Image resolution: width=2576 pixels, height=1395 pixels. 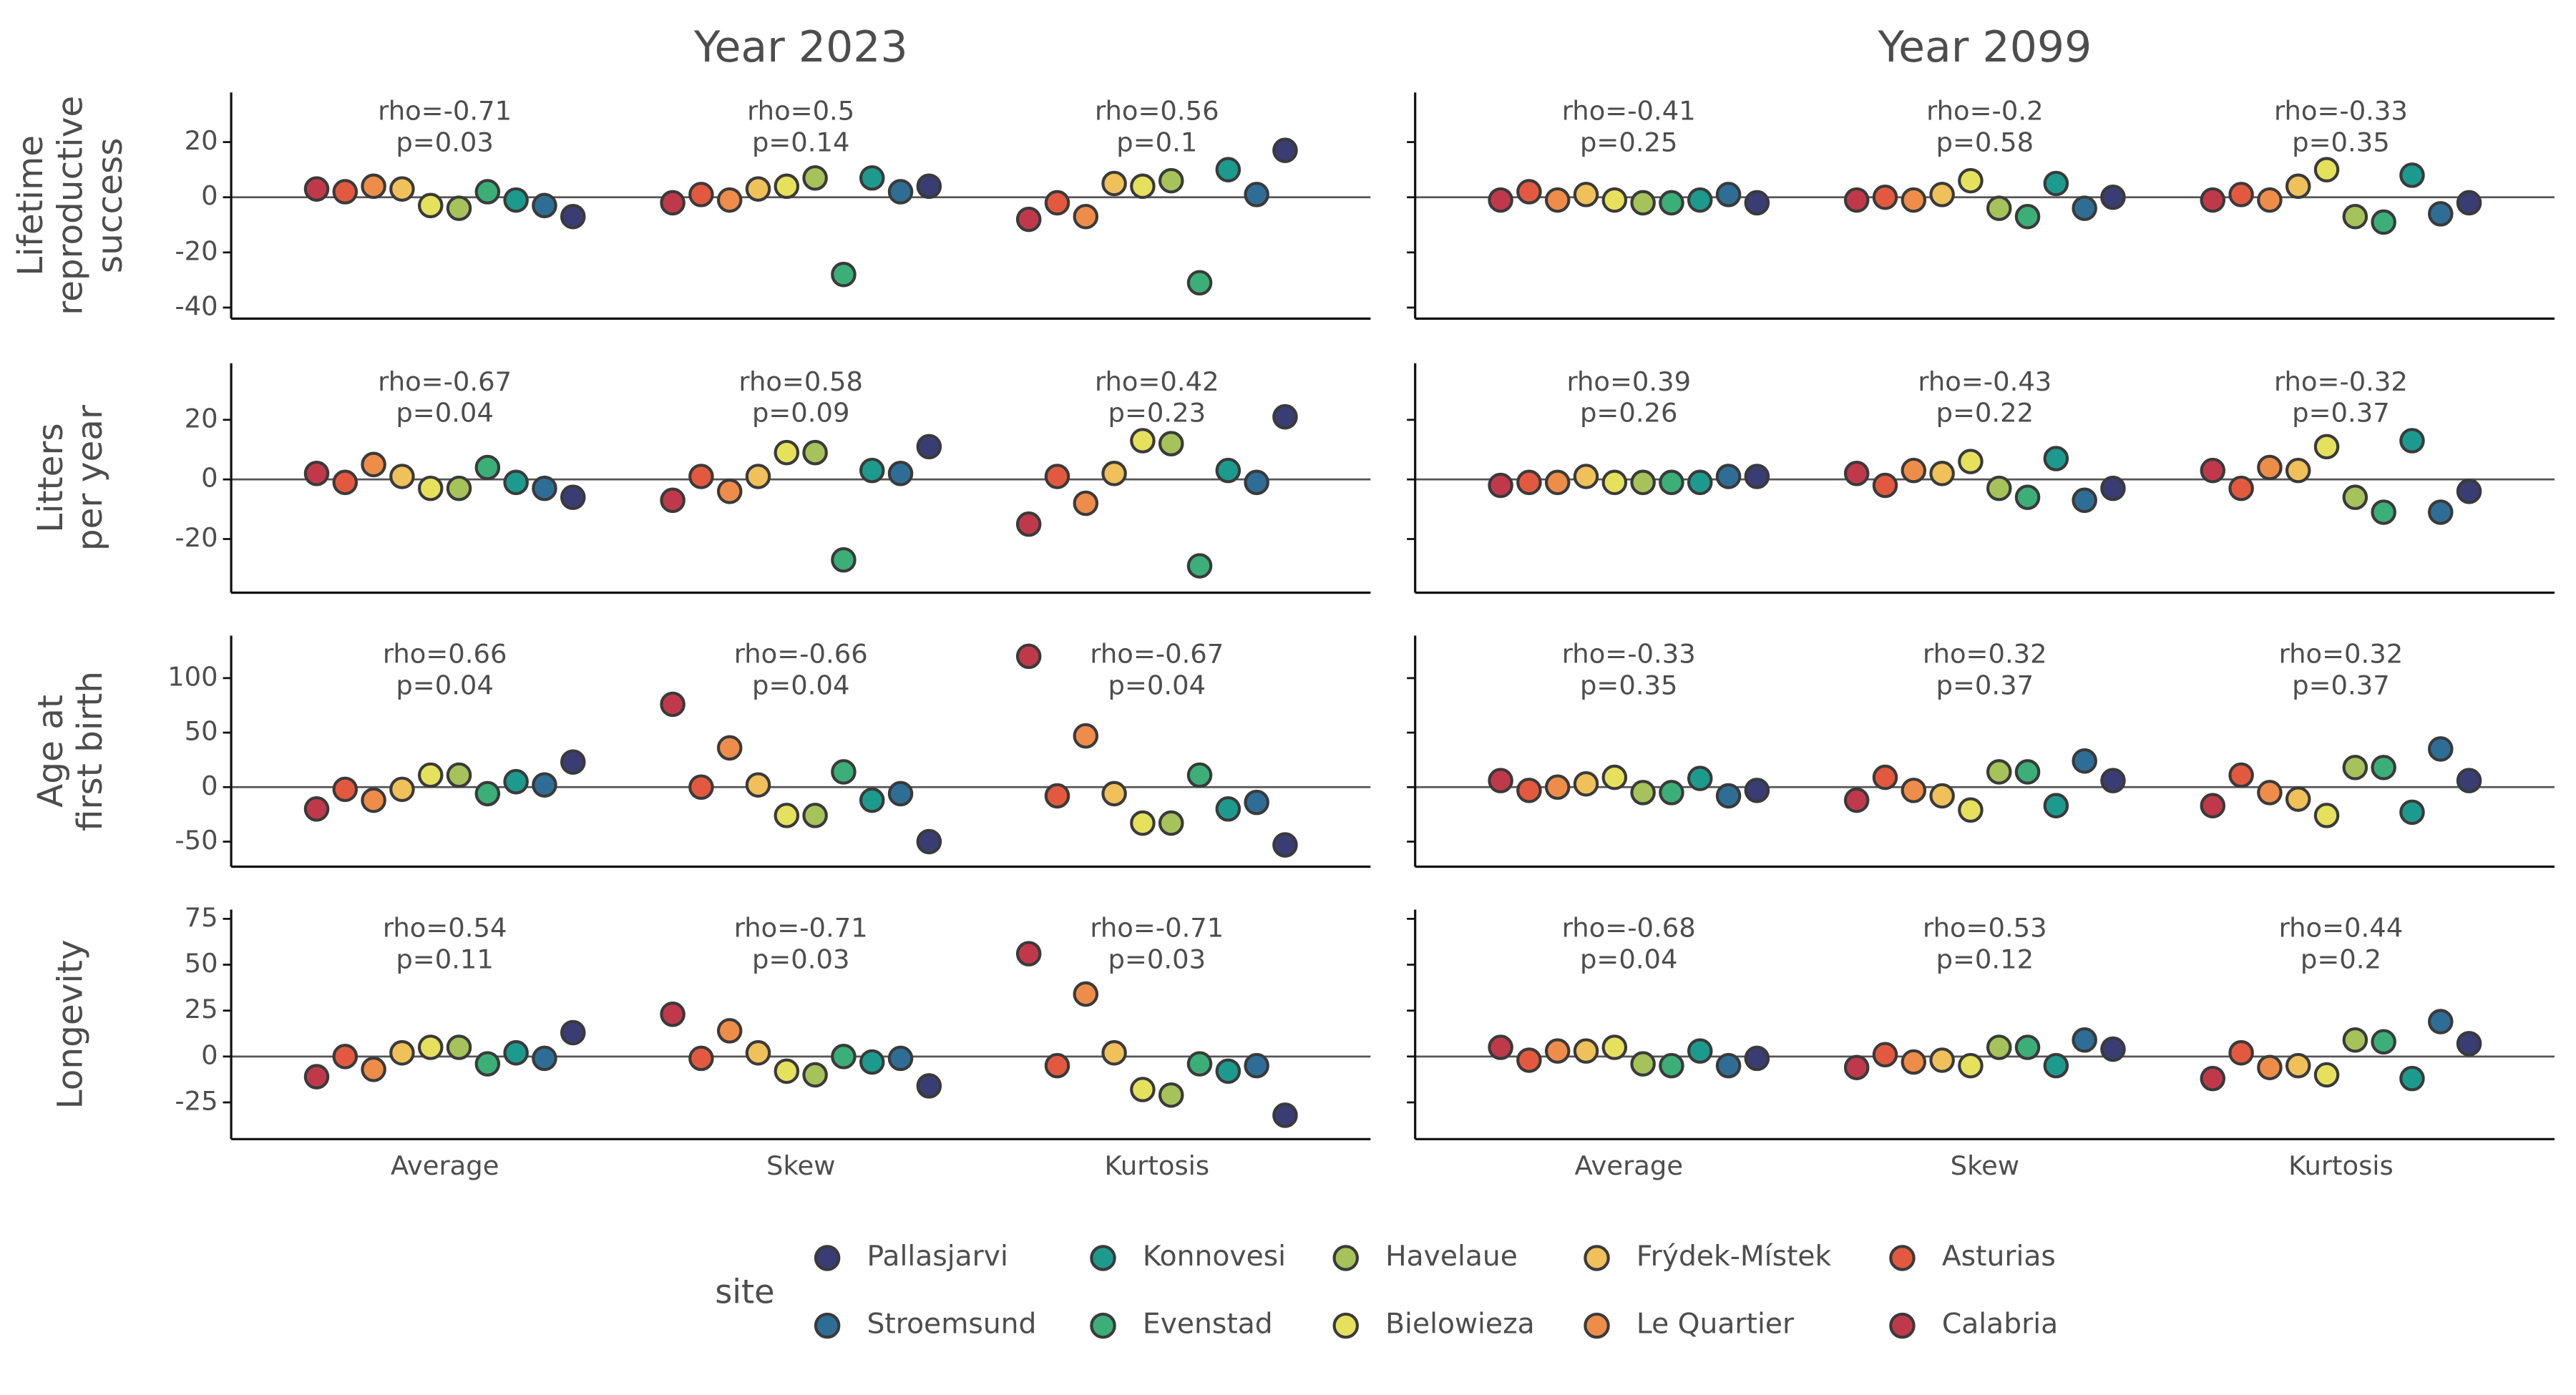 I want to click on y-tick-label: -50, so click(x=196, y=841).